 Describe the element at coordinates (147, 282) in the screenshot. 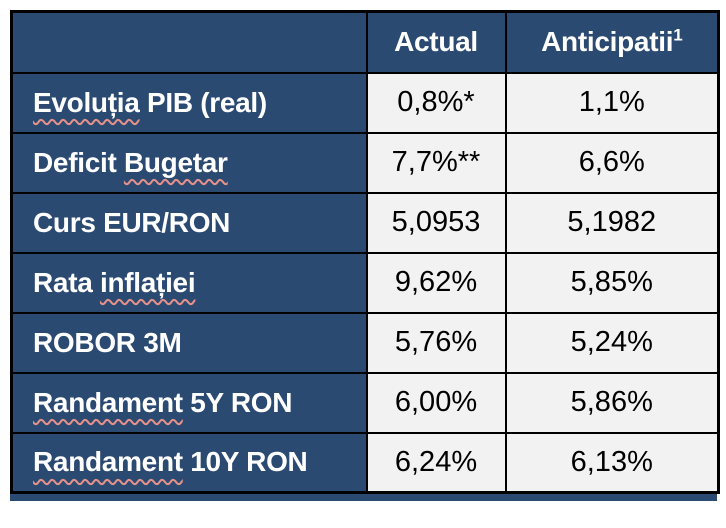

I see `misspelled-word: inflației` at that location.